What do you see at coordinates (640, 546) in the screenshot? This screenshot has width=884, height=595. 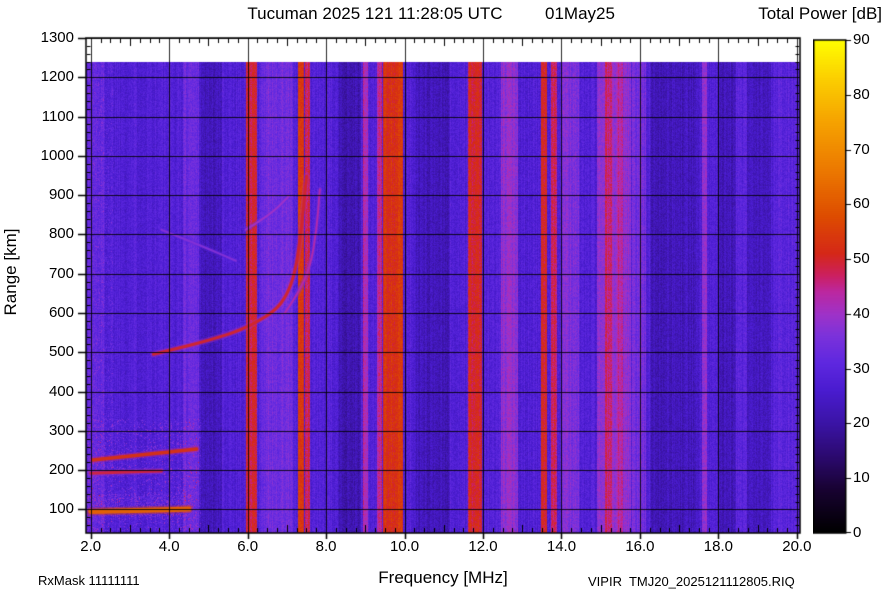 I see `x-tick-label: 16.0` at bounding box center [640, 546].